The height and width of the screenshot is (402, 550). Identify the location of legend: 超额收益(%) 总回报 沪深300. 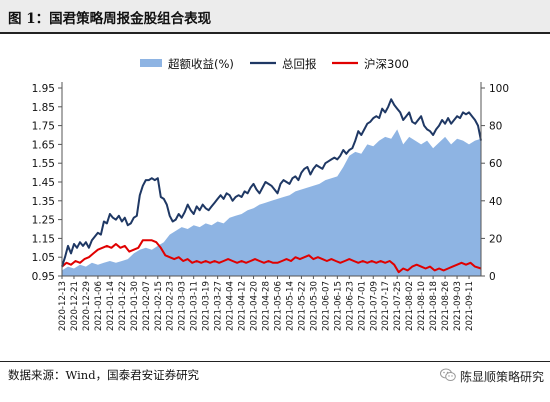
(274, 64).